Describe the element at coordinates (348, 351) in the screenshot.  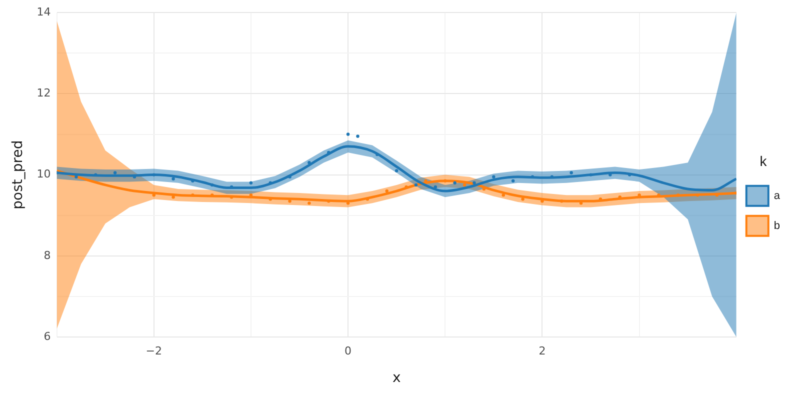
I see `x-tick-label: 0` at that location.